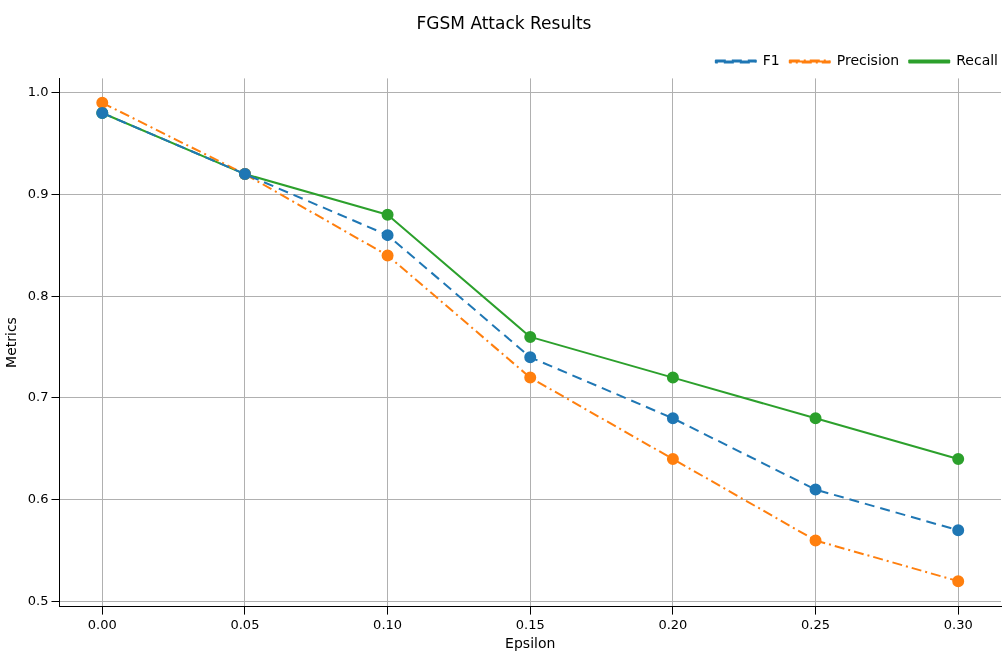 Image resolution: width=1008 pixels, height=653 pixels. What do you see at coordinates (771, 60) in the screenshot?
I see `legend-label: F1` at bounding box center [771, 60].